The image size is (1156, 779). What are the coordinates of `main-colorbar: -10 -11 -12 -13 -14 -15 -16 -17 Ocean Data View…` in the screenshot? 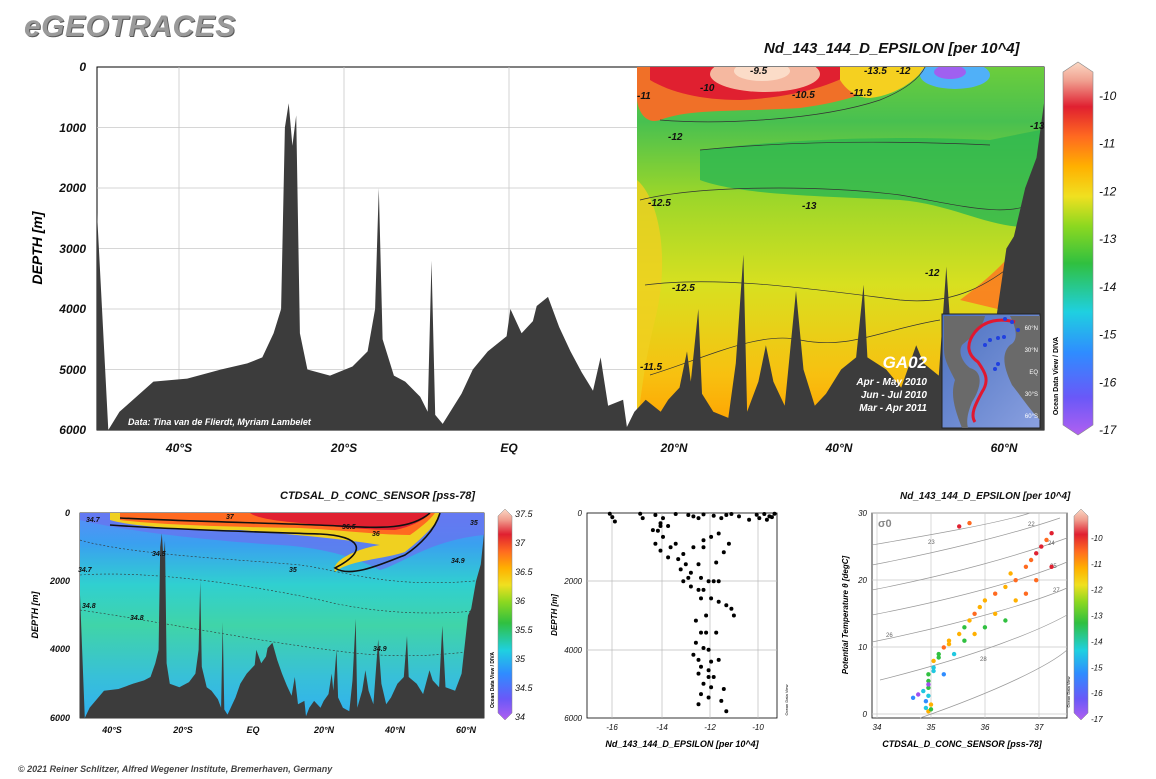 It's located at (1085, 249).